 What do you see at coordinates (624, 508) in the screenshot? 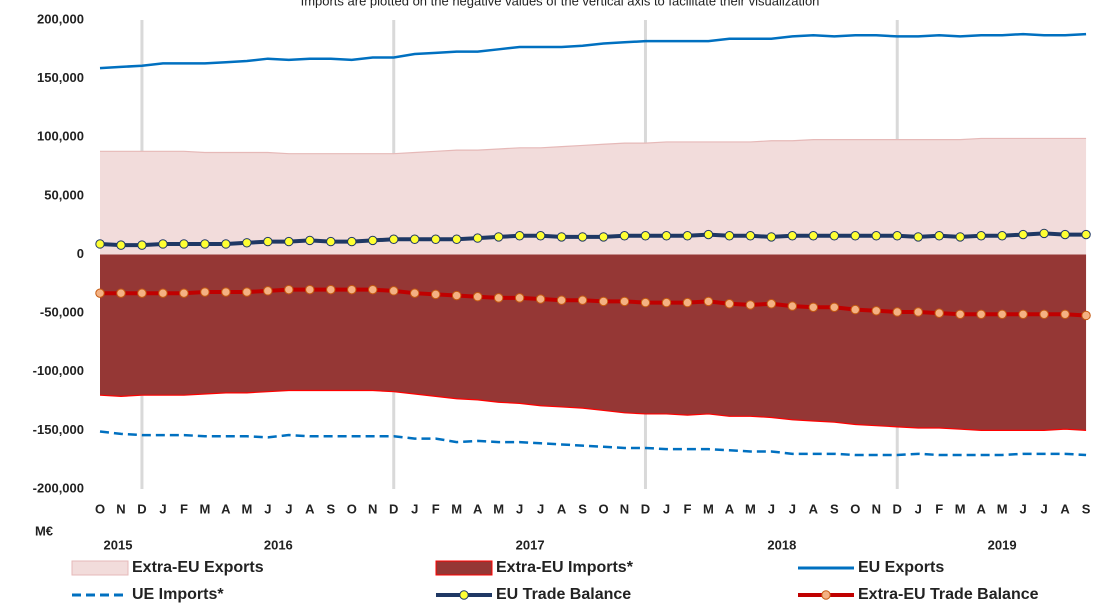
I see `x-tick-label: N` at bounding box center [624, 508].